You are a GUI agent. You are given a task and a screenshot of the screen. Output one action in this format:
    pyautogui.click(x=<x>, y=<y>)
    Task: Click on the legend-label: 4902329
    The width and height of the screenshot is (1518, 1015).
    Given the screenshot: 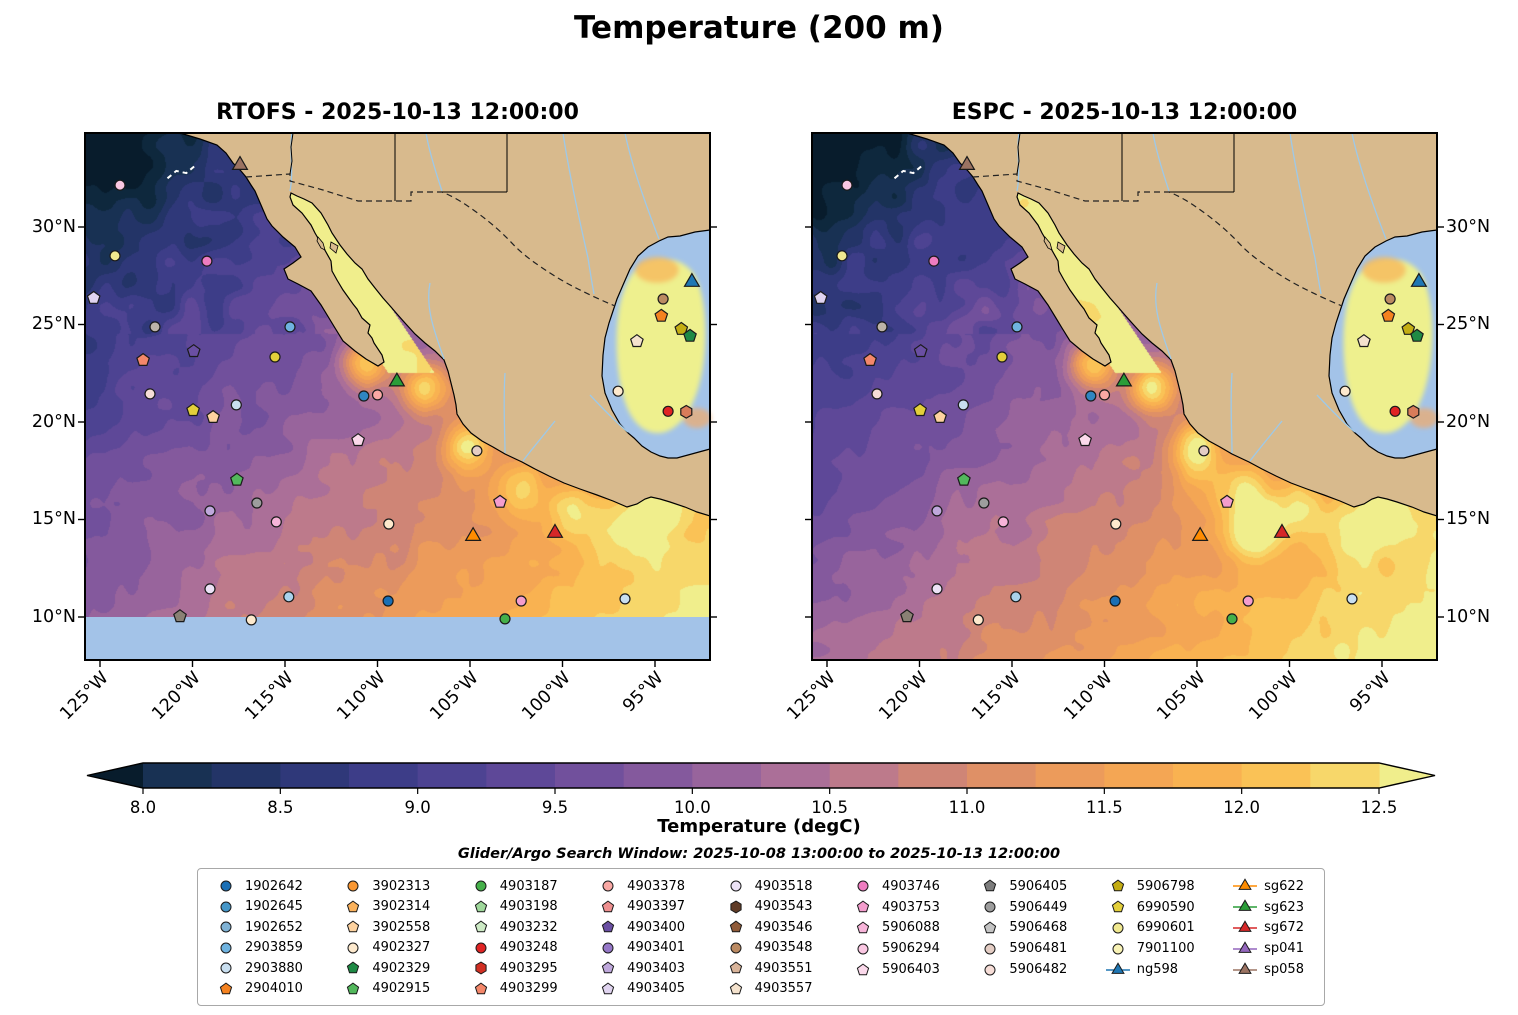 What is the action you would take?
    pyautogui.click(x=401, y=968)
    